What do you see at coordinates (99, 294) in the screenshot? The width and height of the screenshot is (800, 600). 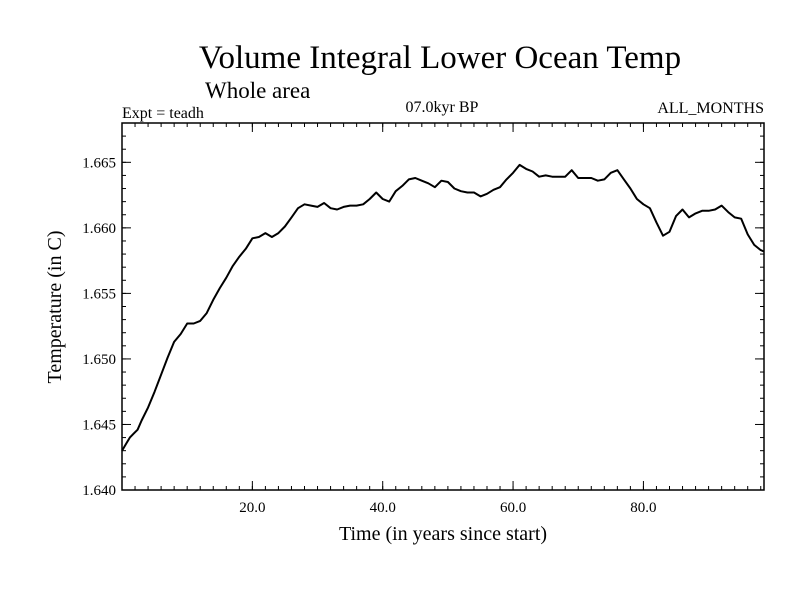 I see `y-tick-label: 1.655` at bounding box center [99, 294].